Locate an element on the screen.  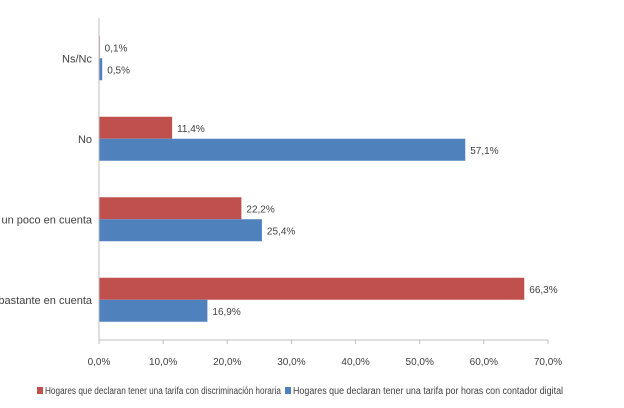
category-label: No is located at coordinates (85, 140).